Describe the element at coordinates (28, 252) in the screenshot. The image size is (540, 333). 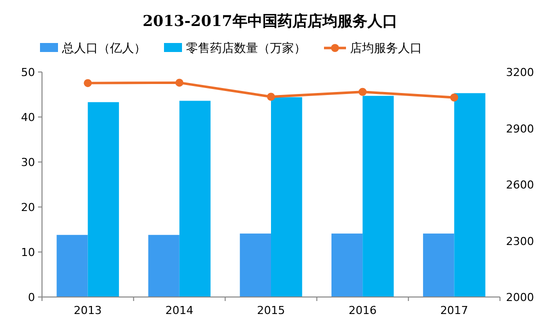
I see `y-tick-label: 10` at that location.